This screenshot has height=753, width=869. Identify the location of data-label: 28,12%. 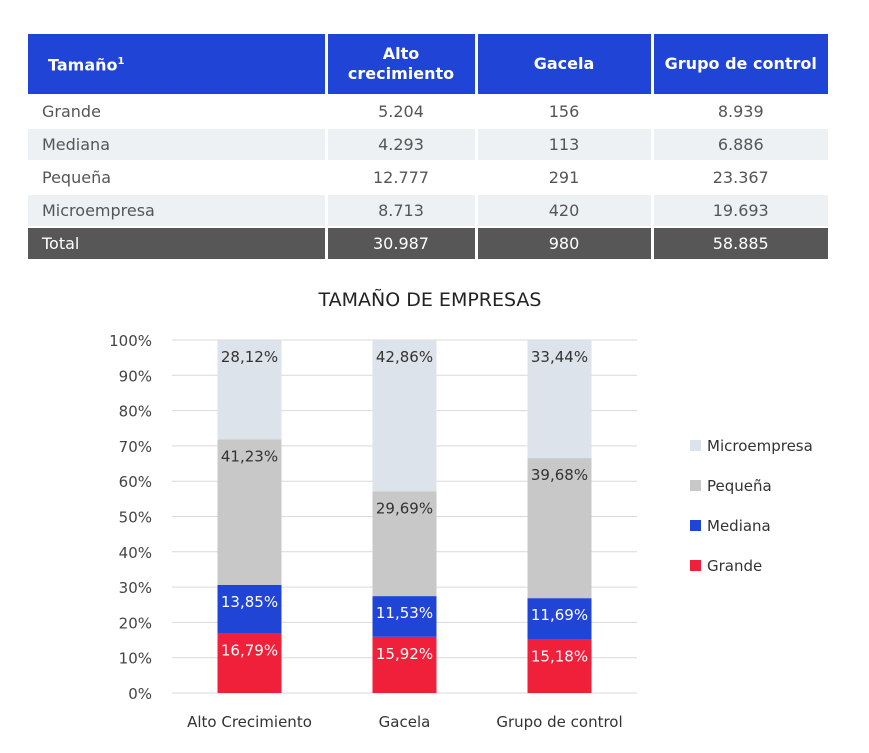
(249, 357).